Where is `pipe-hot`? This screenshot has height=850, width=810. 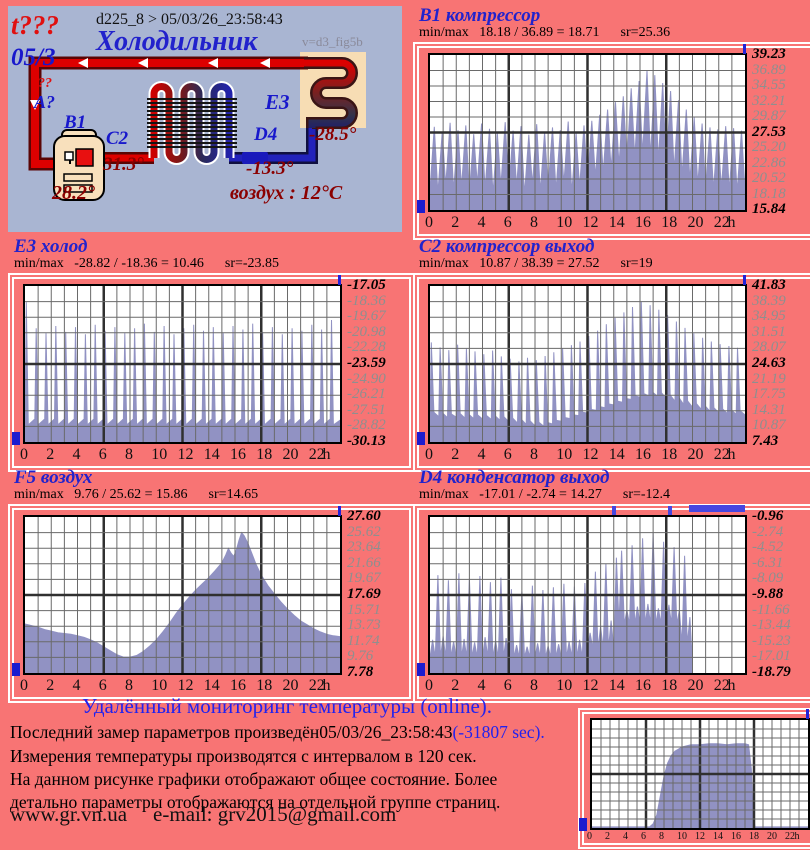 pipe-hot is located at coordinates (168, 113).